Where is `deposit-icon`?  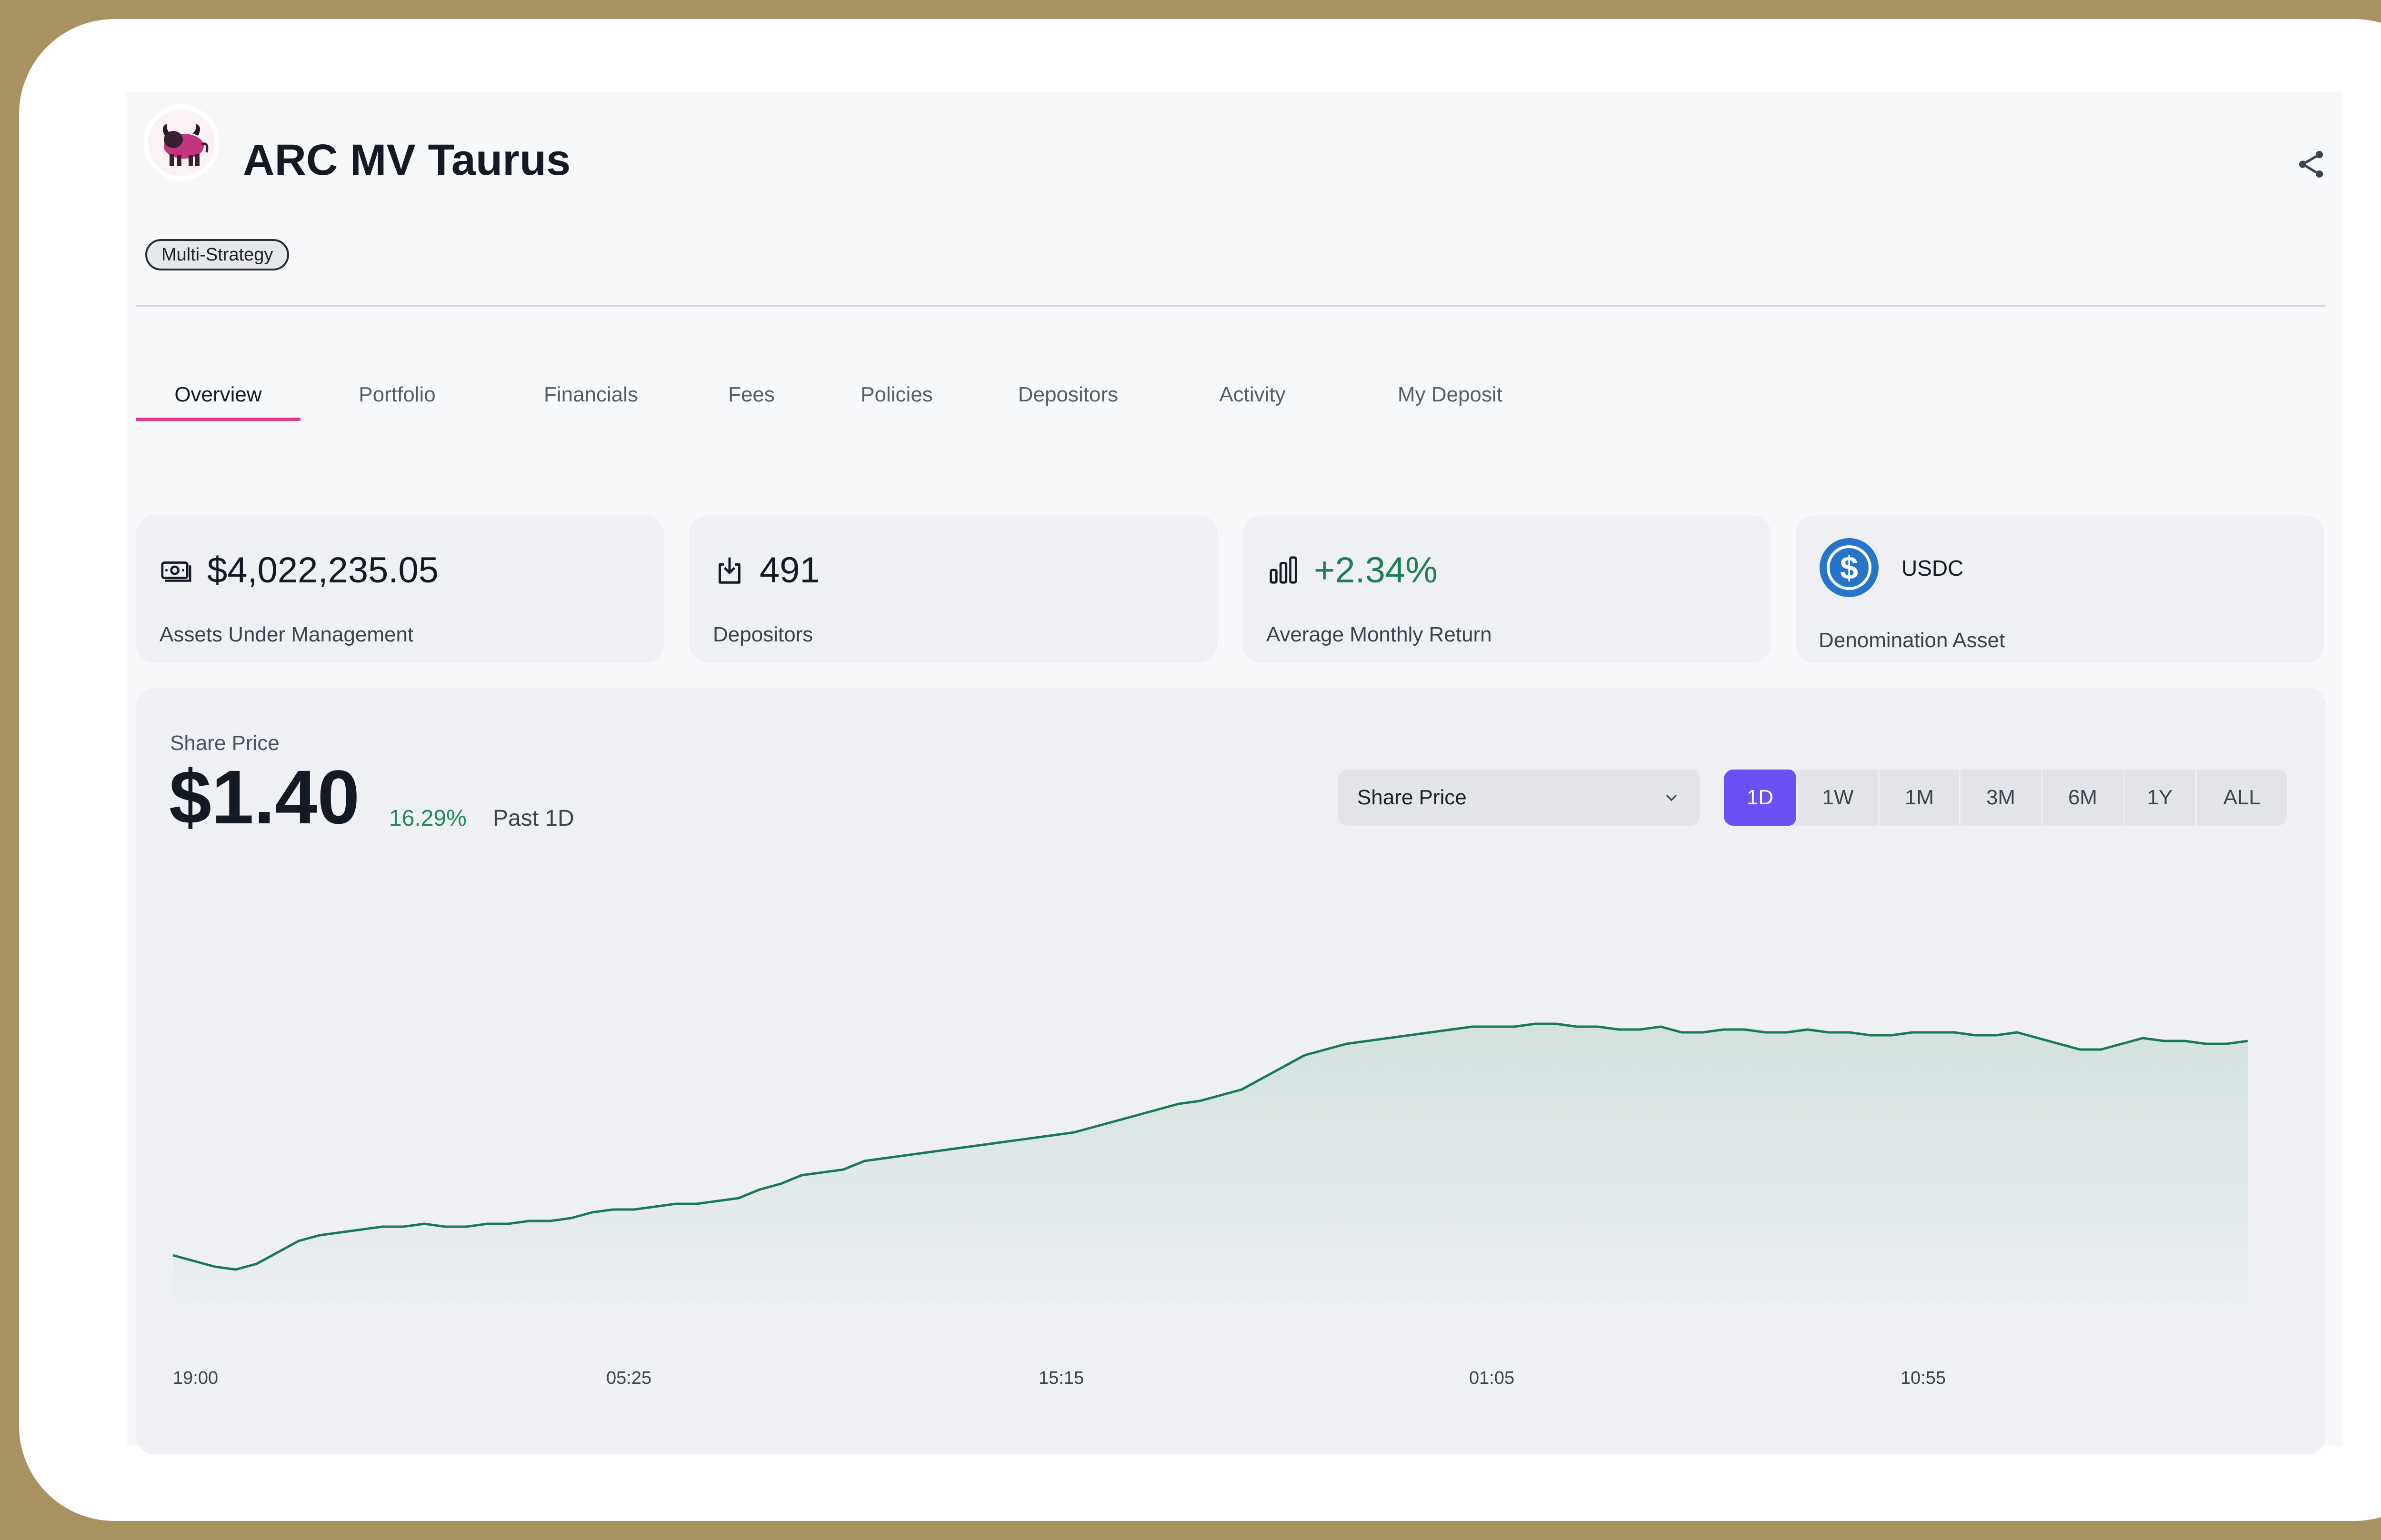 deposit-icon is located at coordinates (729, 570).